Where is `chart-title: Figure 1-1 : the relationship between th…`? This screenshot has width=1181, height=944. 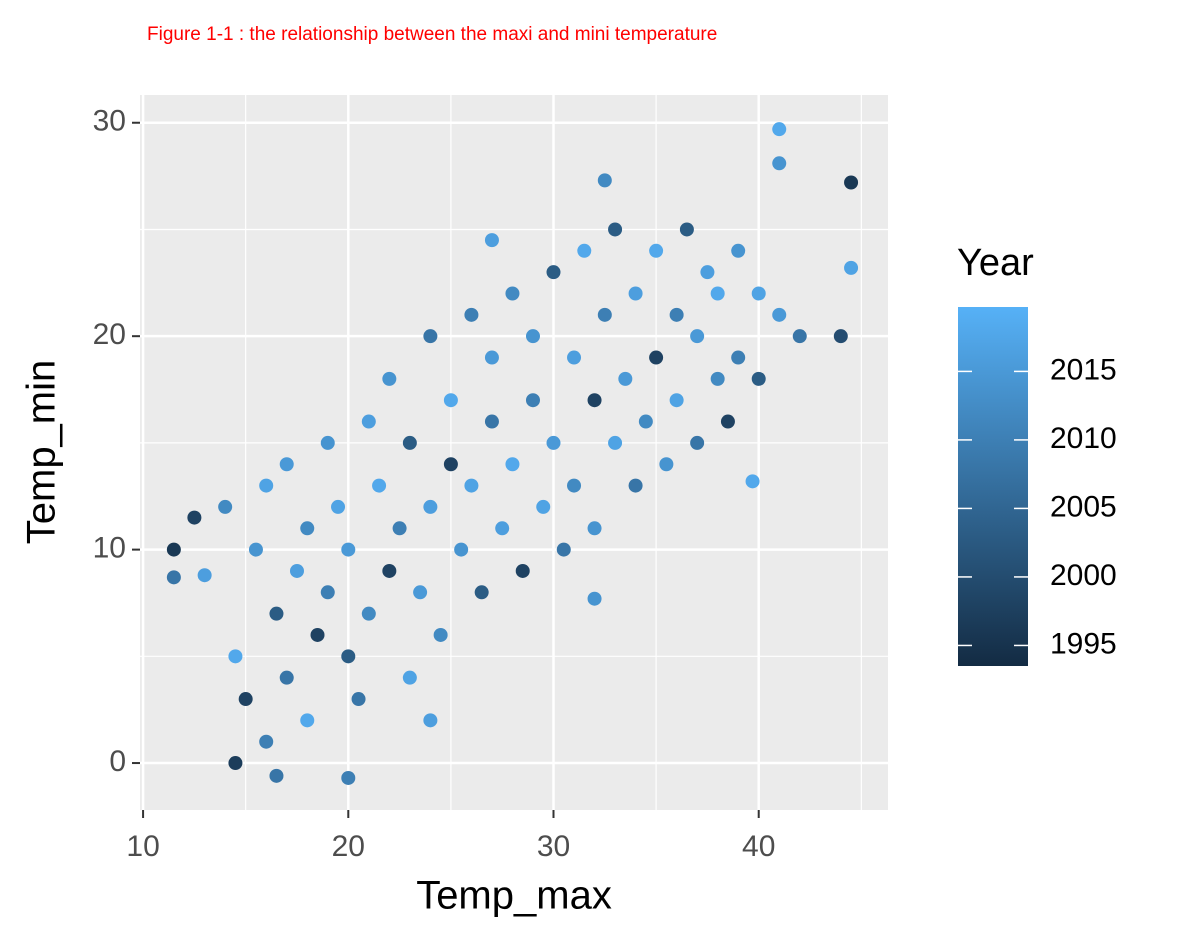
chart-title: Figure 1-1 : the relationship between th… is located at coordinates (432, 34).